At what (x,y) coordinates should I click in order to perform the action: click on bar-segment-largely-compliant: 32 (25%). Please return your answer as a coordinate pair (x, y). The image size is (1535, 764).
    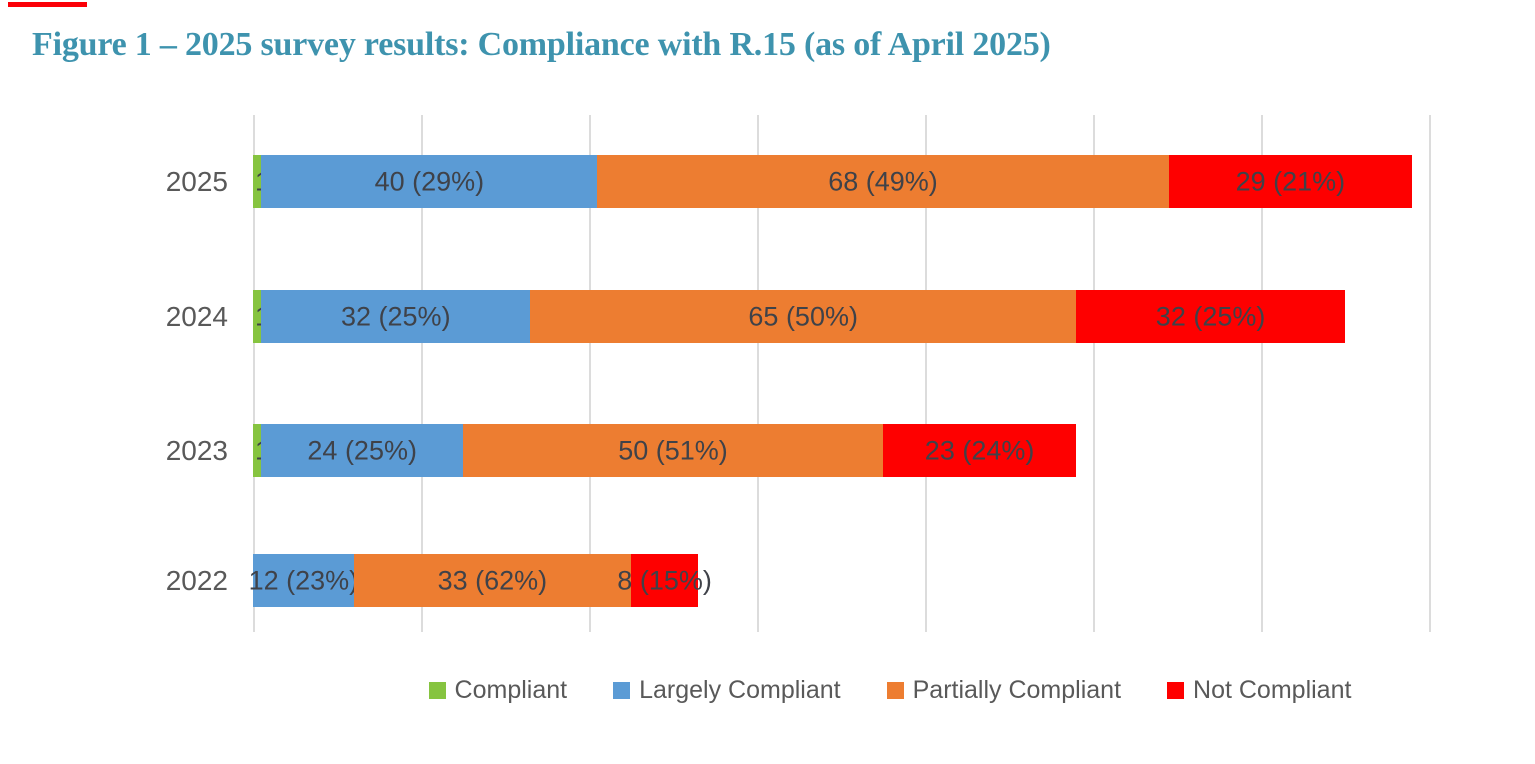
    Looking at the image, I should click on (396, 316).